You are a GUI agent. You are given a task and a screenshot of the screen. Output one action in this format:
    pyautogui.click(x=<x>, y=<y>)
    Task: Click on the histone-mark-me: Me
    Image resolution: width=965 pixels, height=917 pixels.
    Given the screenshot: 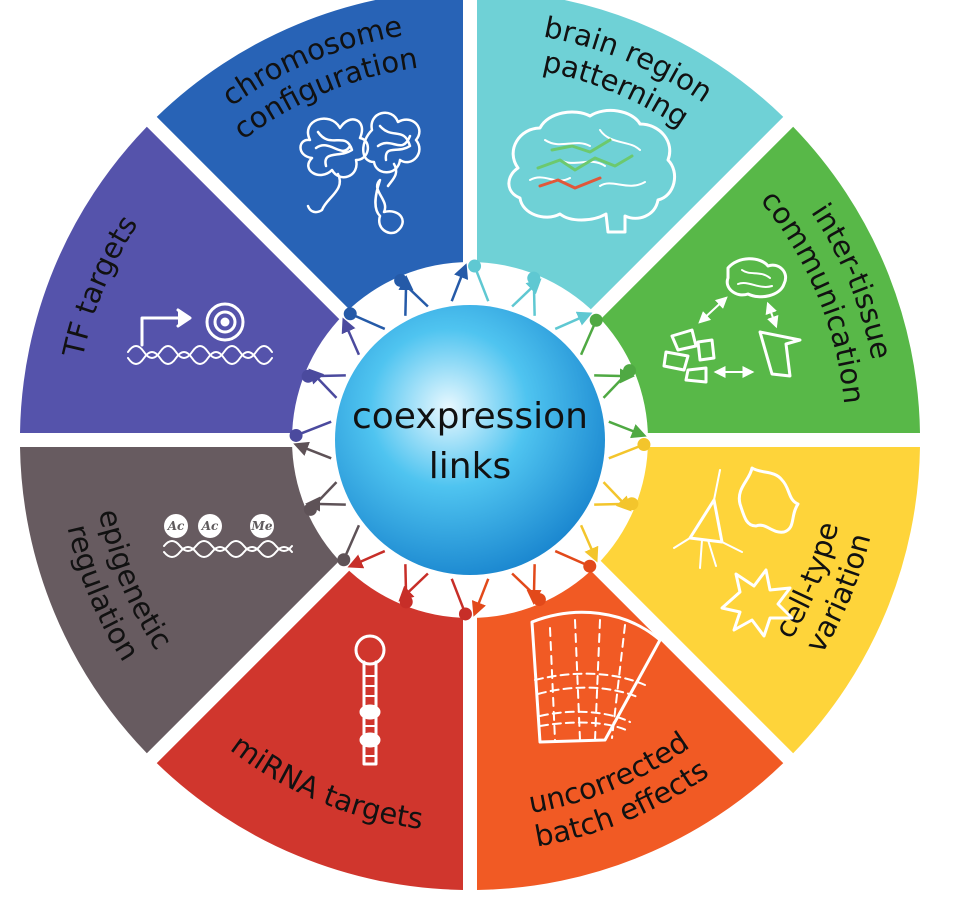 What is the action you would take?
    pyautogui.click(x=262, y=526)
    